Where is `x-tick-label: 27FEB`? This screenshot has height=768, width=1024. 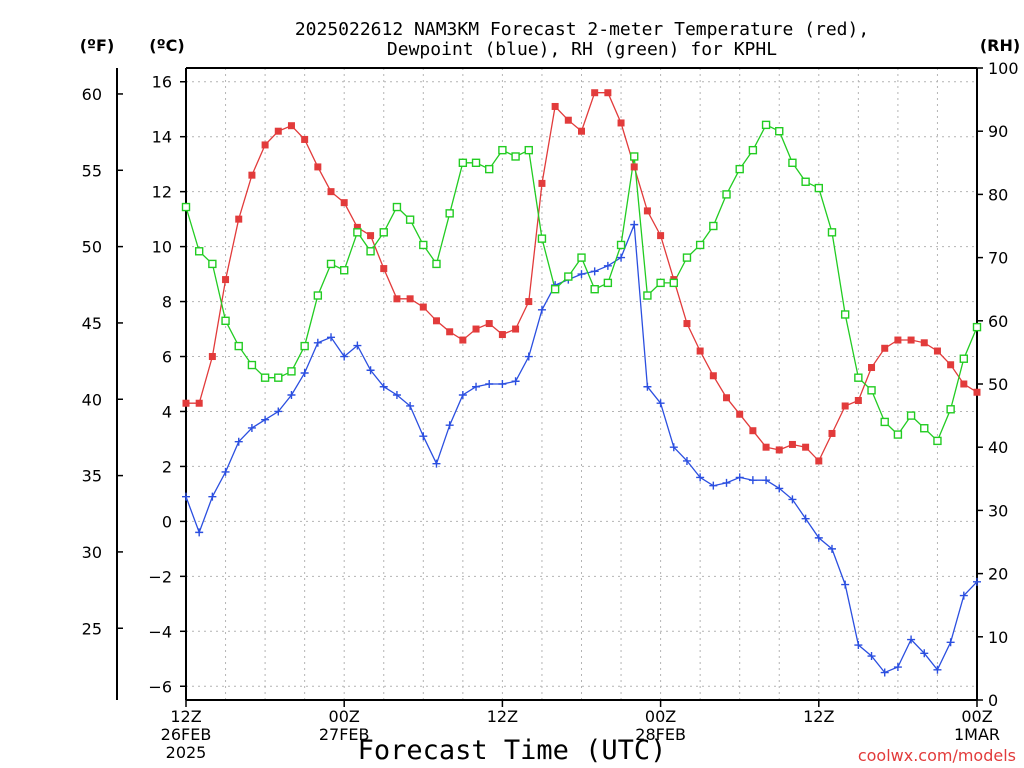
x-tick-label: 27FEB is located at coordinates (344, 734).